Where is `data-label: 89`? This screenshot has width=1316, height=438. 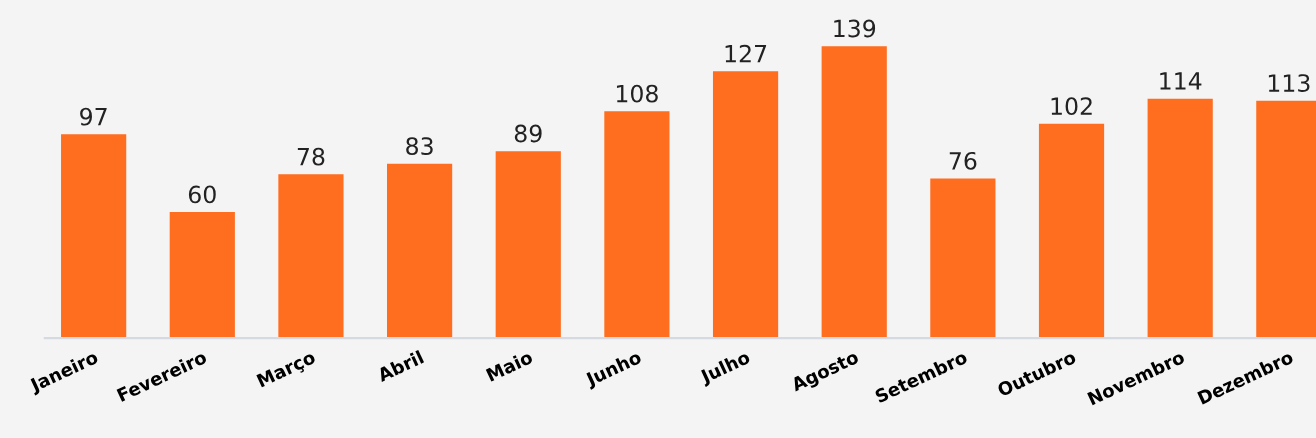 data-label: 89 is located at coordinates (528, 133).